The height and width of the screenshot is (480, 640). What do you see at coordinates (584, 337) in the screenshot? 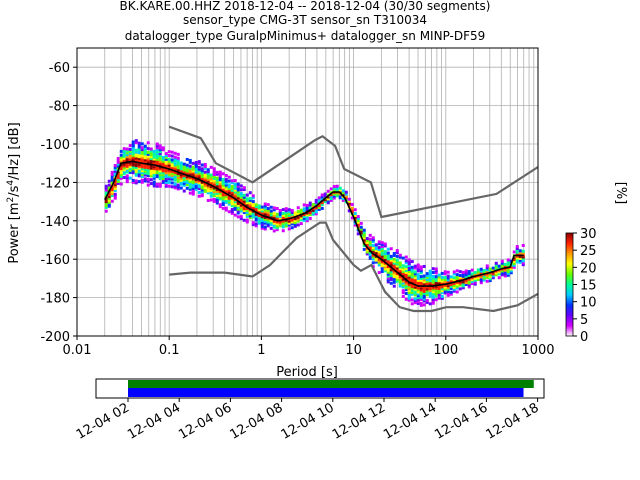
I see `colorbar-tick-label: 0` at bounding box center [584, 337].